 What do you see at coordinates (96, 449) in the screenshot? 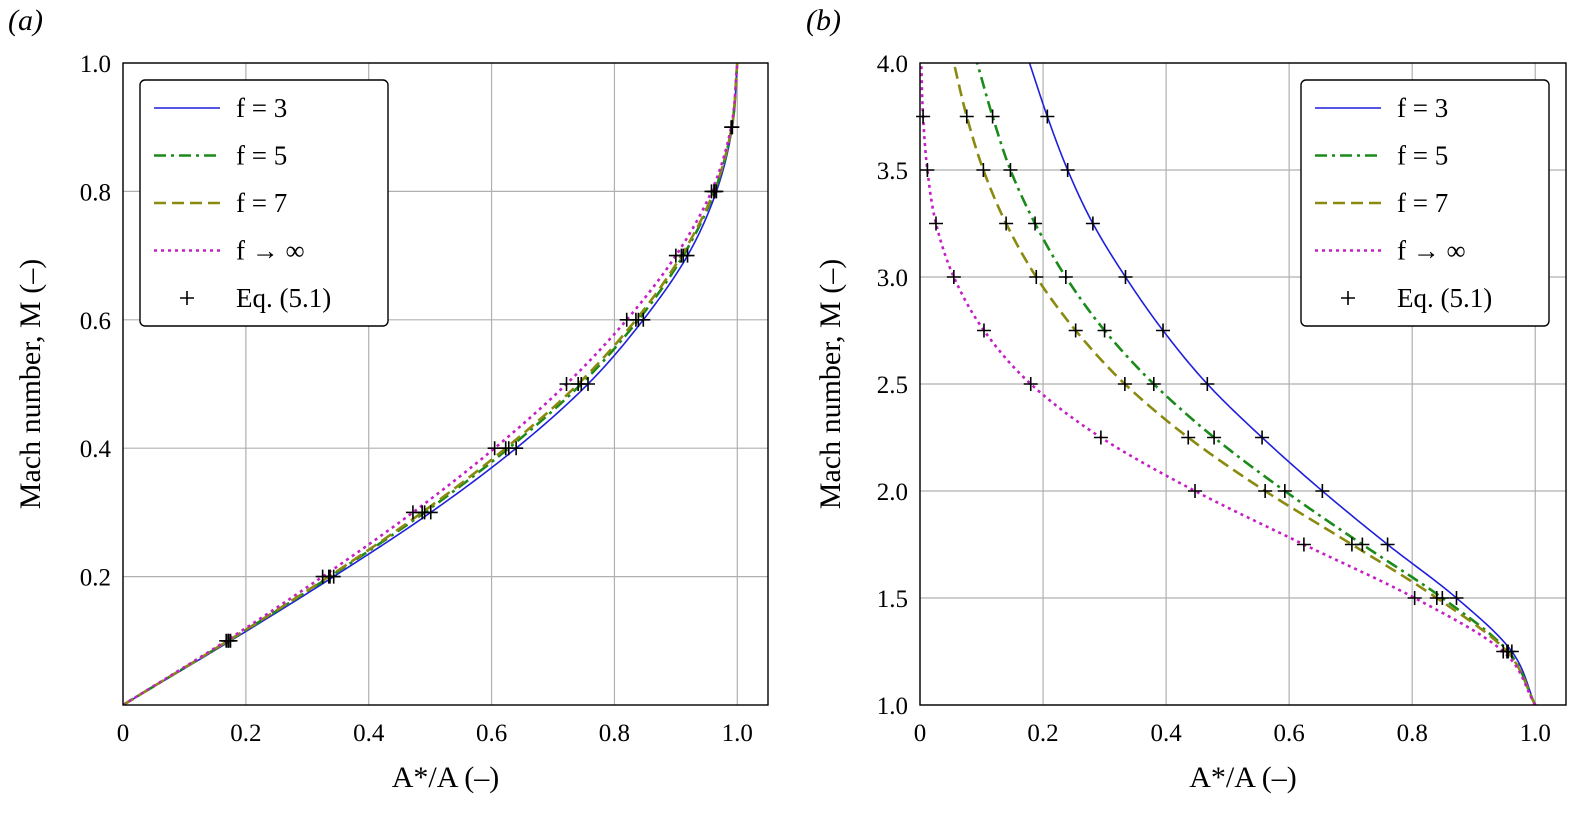
I see `y-tick-label: 0.4` at bounding box center [96, 449].